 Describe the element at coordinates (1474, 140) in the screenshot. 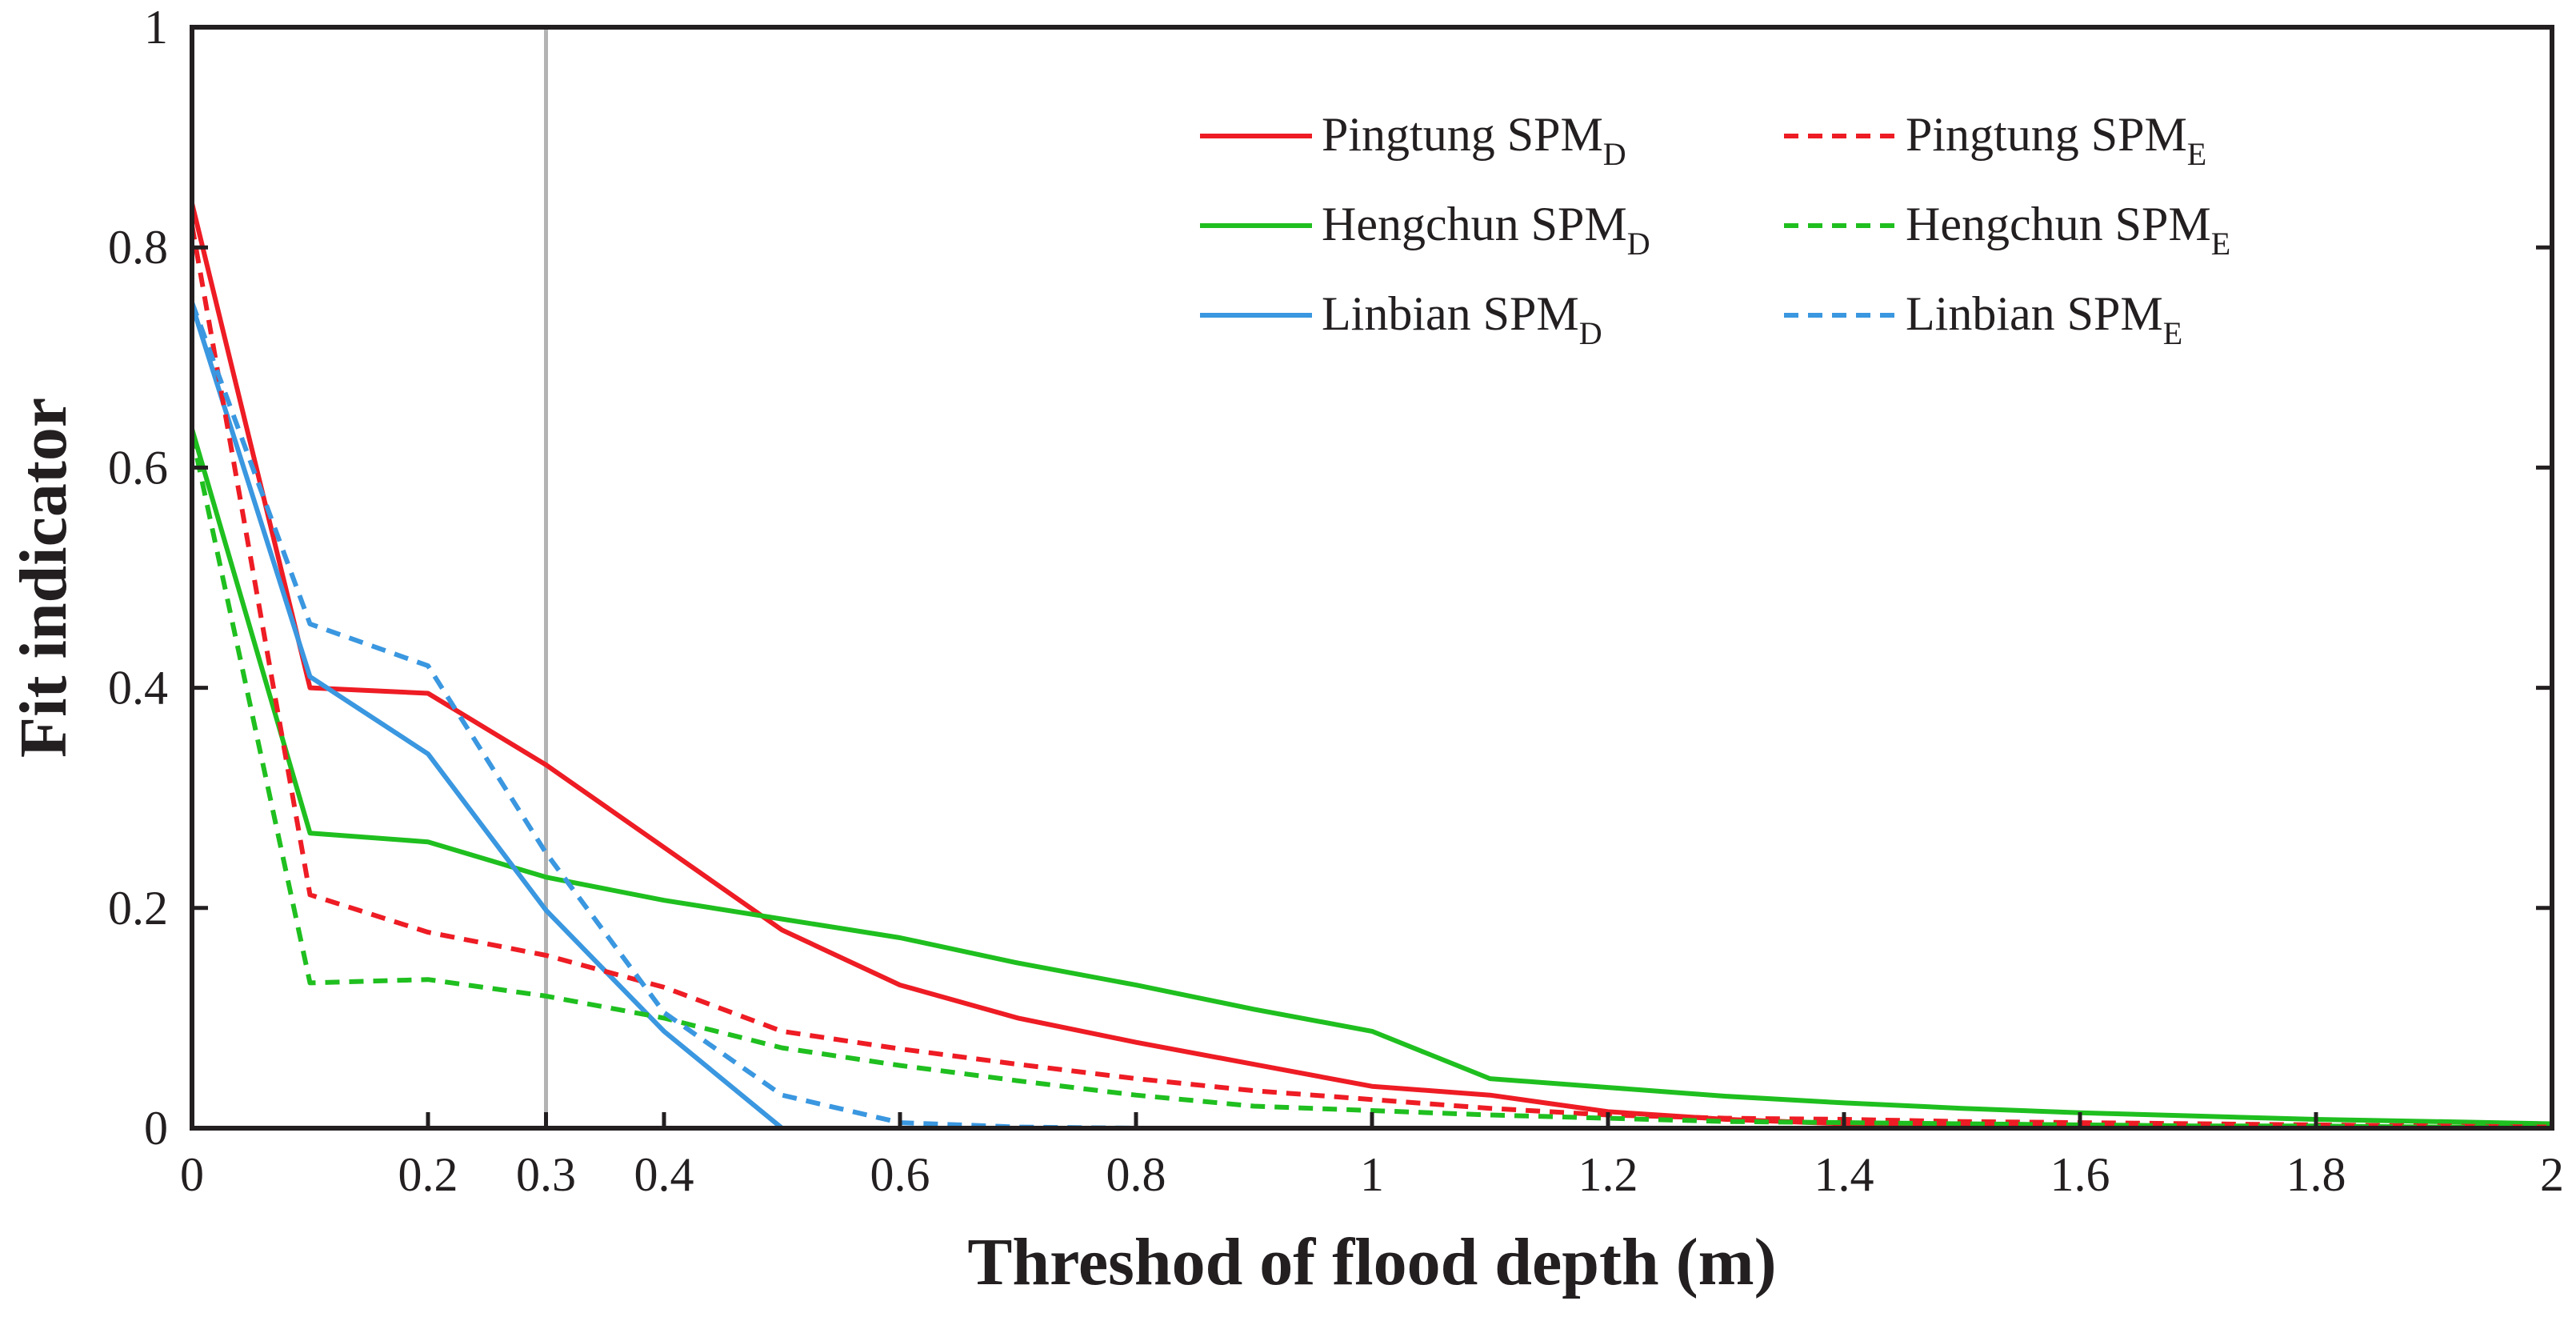

I see `legend-label: Pingtung SPMD` at that location.